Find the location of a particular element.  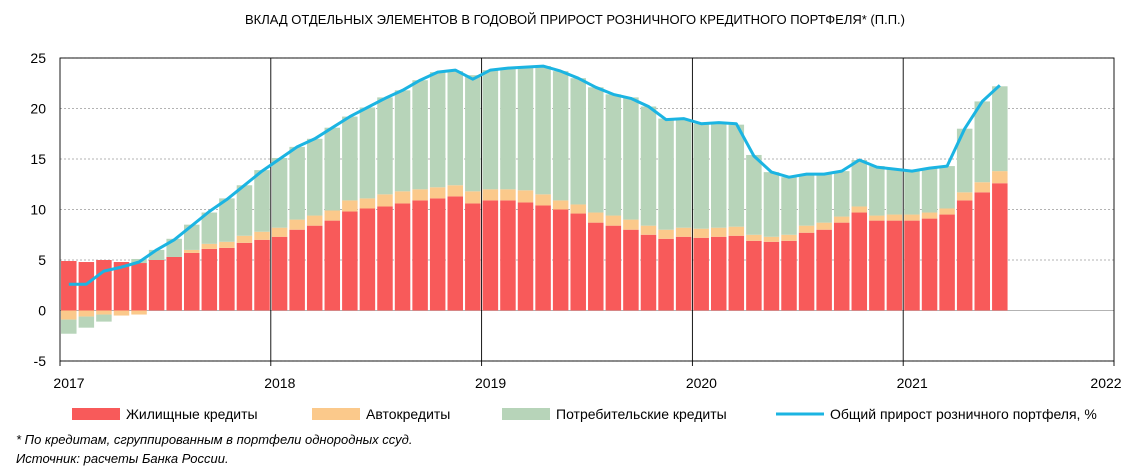

x-tick-label: 2022 is located at coordinates (1105, 383).